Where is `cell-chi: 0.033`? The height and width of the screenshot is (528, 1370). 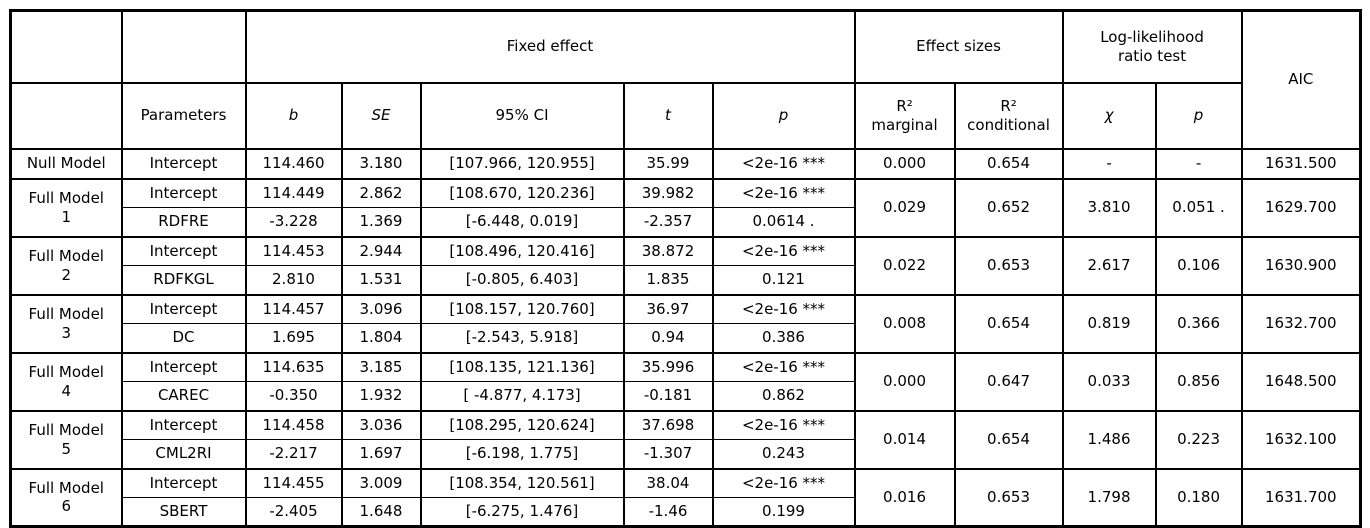
cell-chi: 0.033 is located at coordinates (1109, 381).